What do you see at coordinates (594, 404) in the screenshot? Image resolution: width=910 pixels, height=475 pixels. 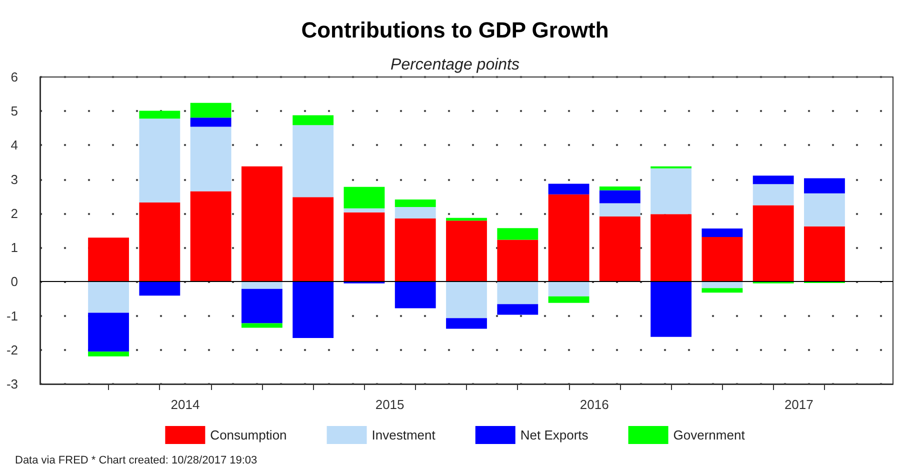 I see `x-tick-label: 2016` at bounding box center [594, 404].